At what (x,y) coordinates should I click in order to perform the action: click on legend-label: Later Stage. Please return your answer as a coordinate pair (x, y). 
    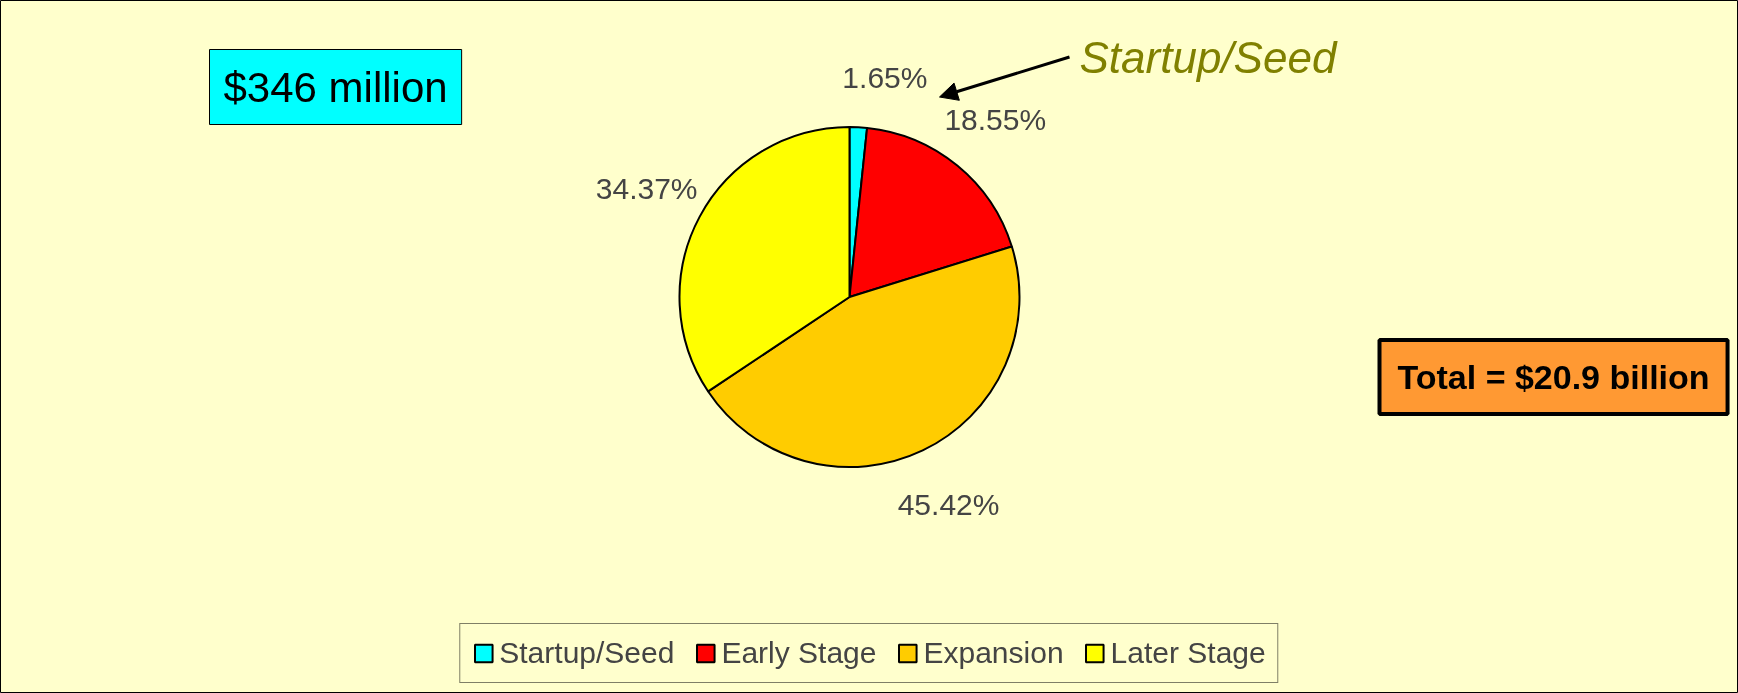
    Looking at the image, I should click on (1188, 653).